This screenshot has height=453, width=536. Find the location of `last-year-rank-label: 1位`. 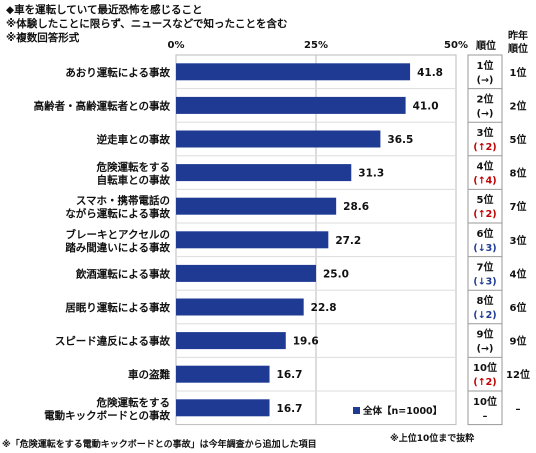

last-year-rank-label: 1位 is located at coordinates (518, 72).